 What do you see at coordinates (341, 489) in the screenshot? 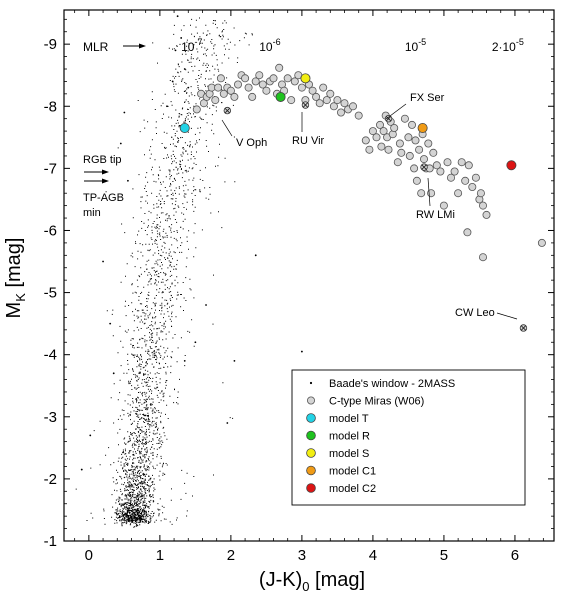
I see `legend-item-model-c2: model C2` at bounding box center [341, 489].